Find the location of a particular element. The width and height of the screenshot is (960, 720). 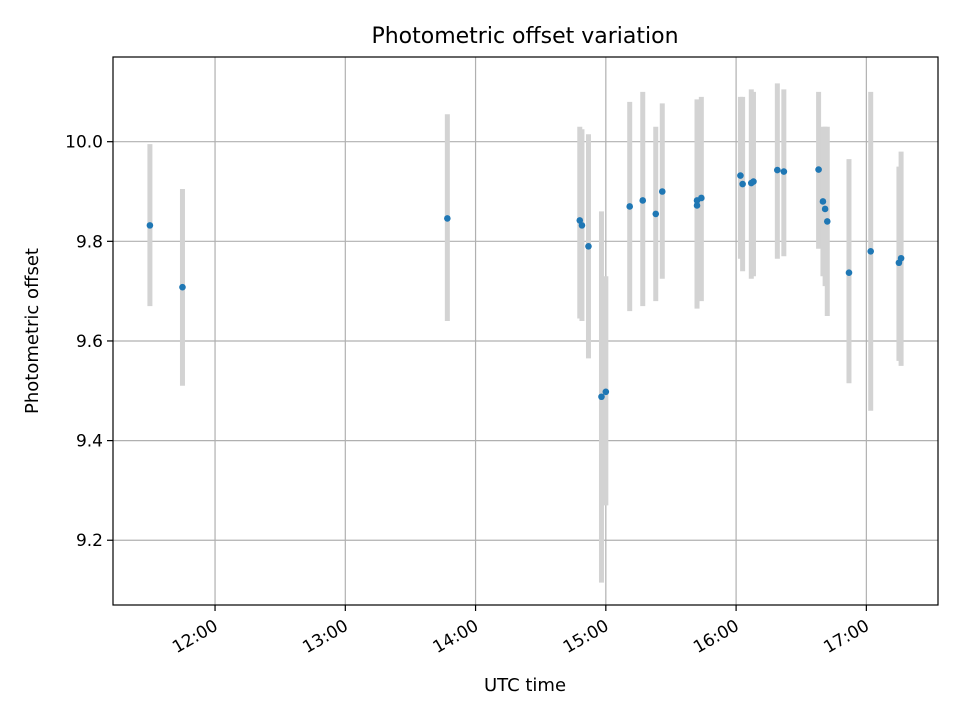

chart-title: Photometric offset variation is located at coordinates (524, 36).